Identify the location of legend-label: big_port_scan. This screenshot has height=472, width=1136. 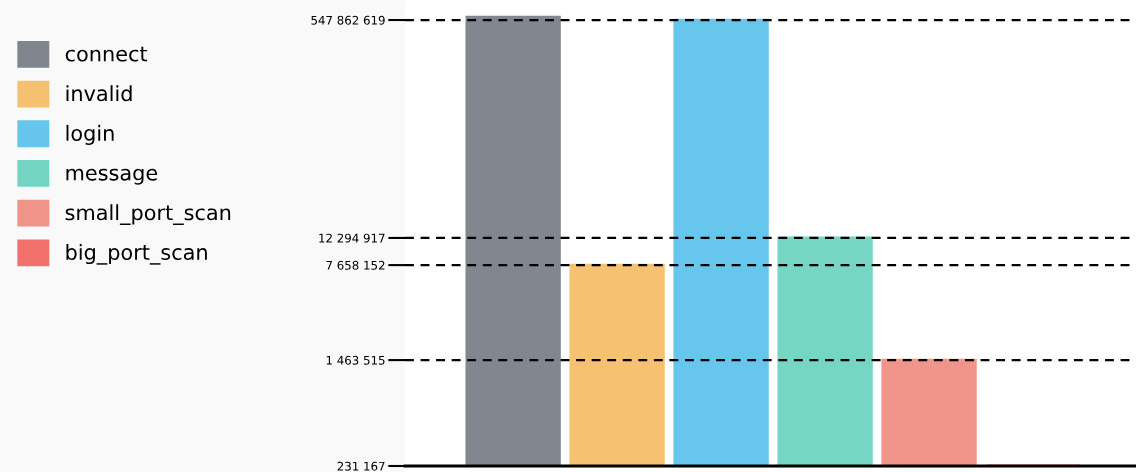
(136, 254).